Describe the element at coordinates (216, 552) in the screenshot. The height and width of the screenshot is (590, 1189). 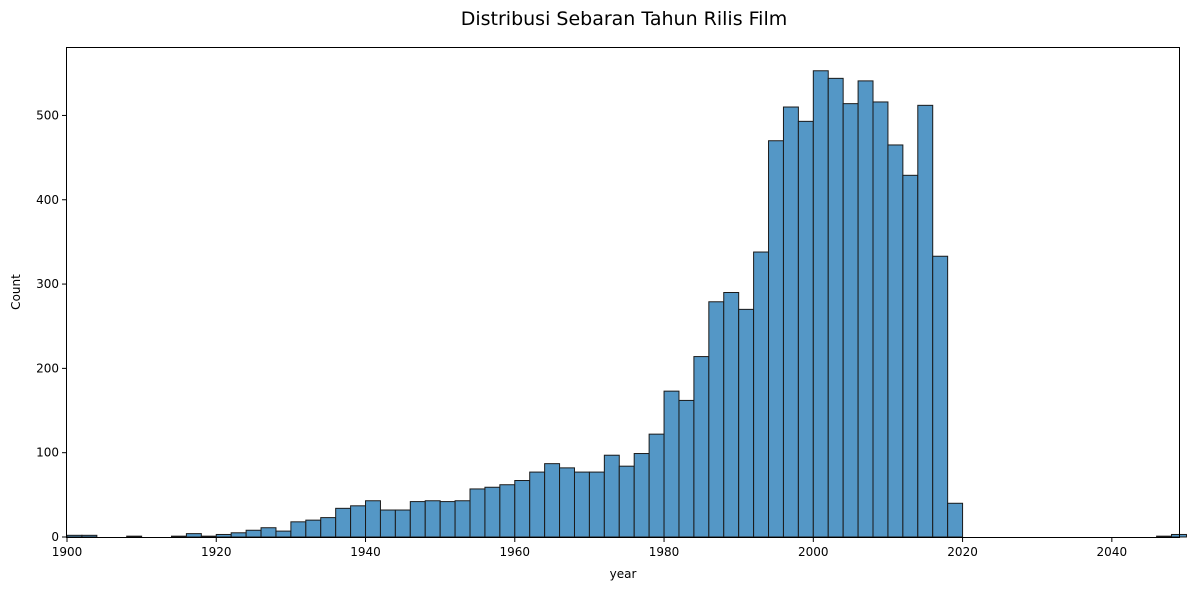
I see `x-tick-label: 1920` at that location.